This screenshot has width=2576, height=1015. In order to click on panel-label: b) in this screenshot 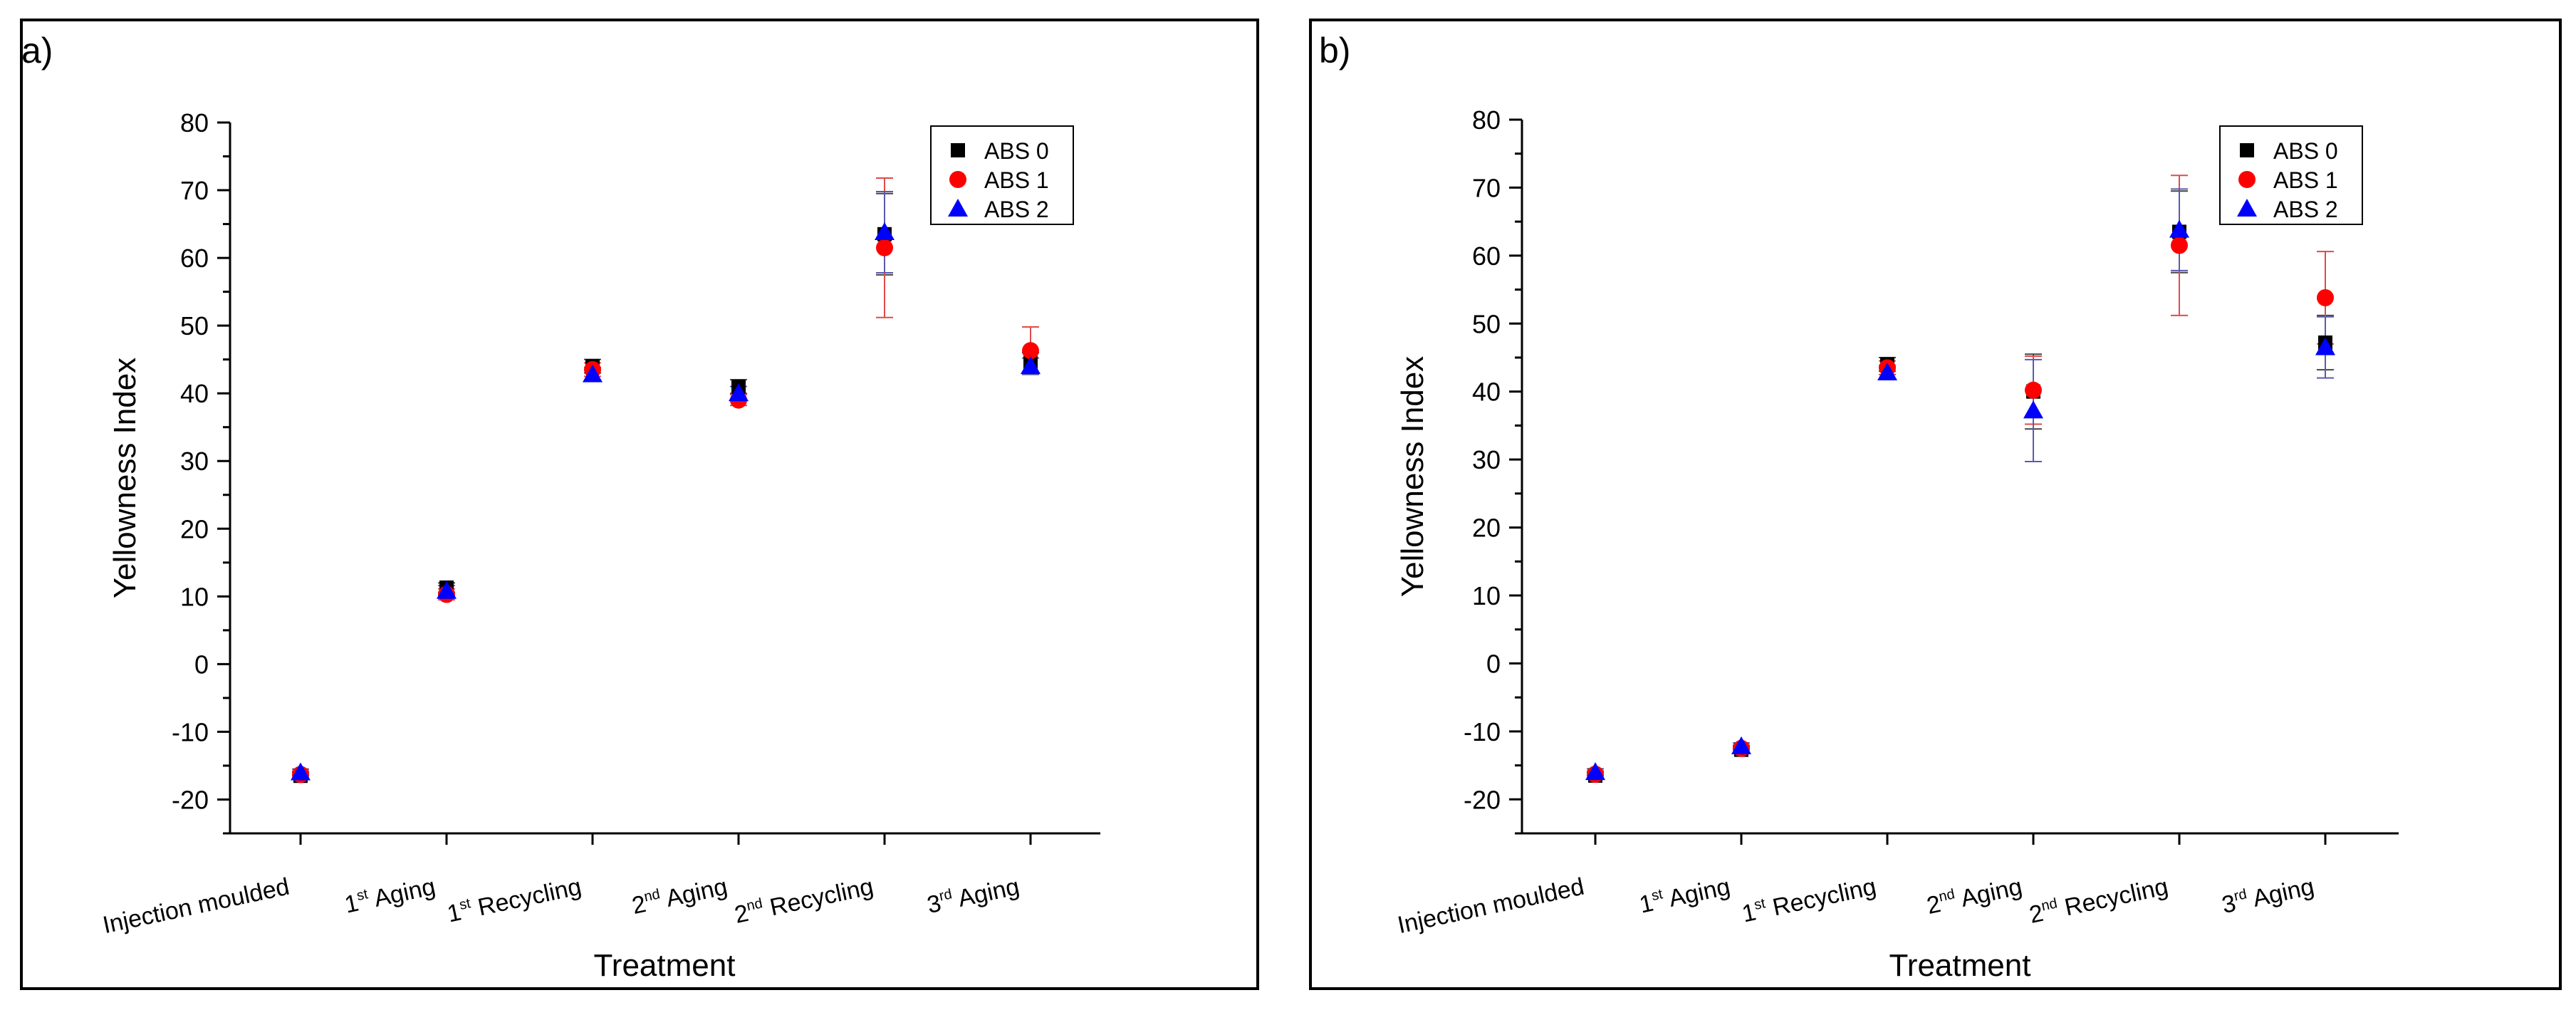, I will do `click(1334, 51)`.